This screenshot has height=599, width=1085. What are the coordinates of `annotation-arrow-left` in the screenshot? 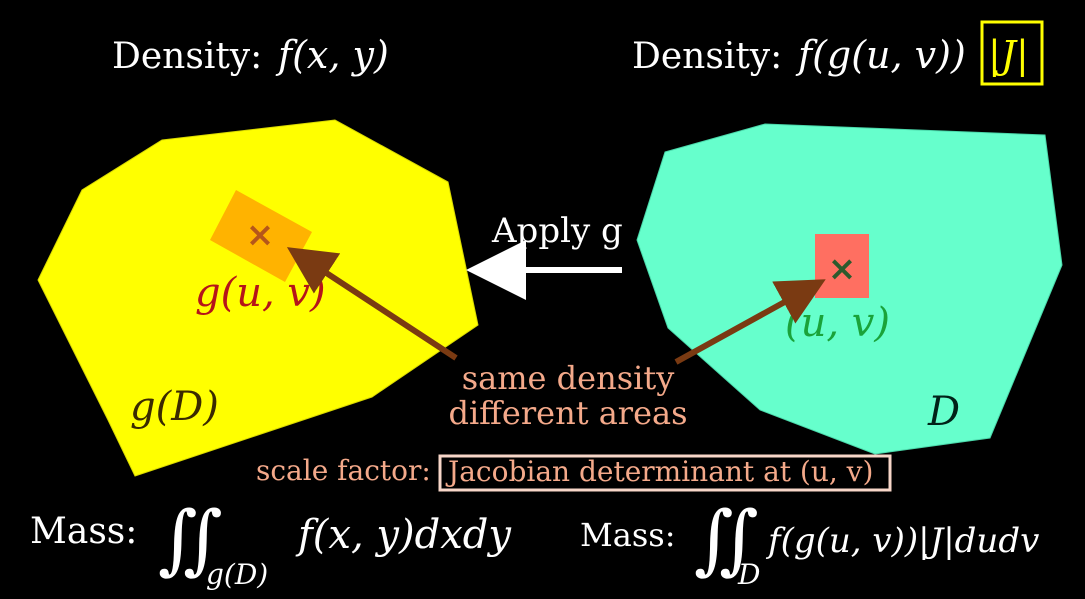 It's located at (372, 304).